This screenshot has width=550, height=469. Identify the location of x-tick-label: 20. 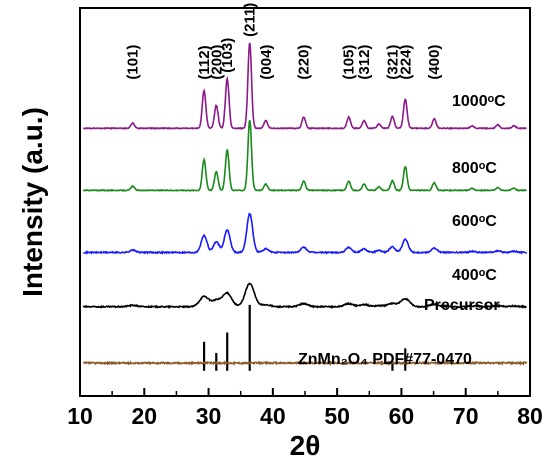
(144, 416).